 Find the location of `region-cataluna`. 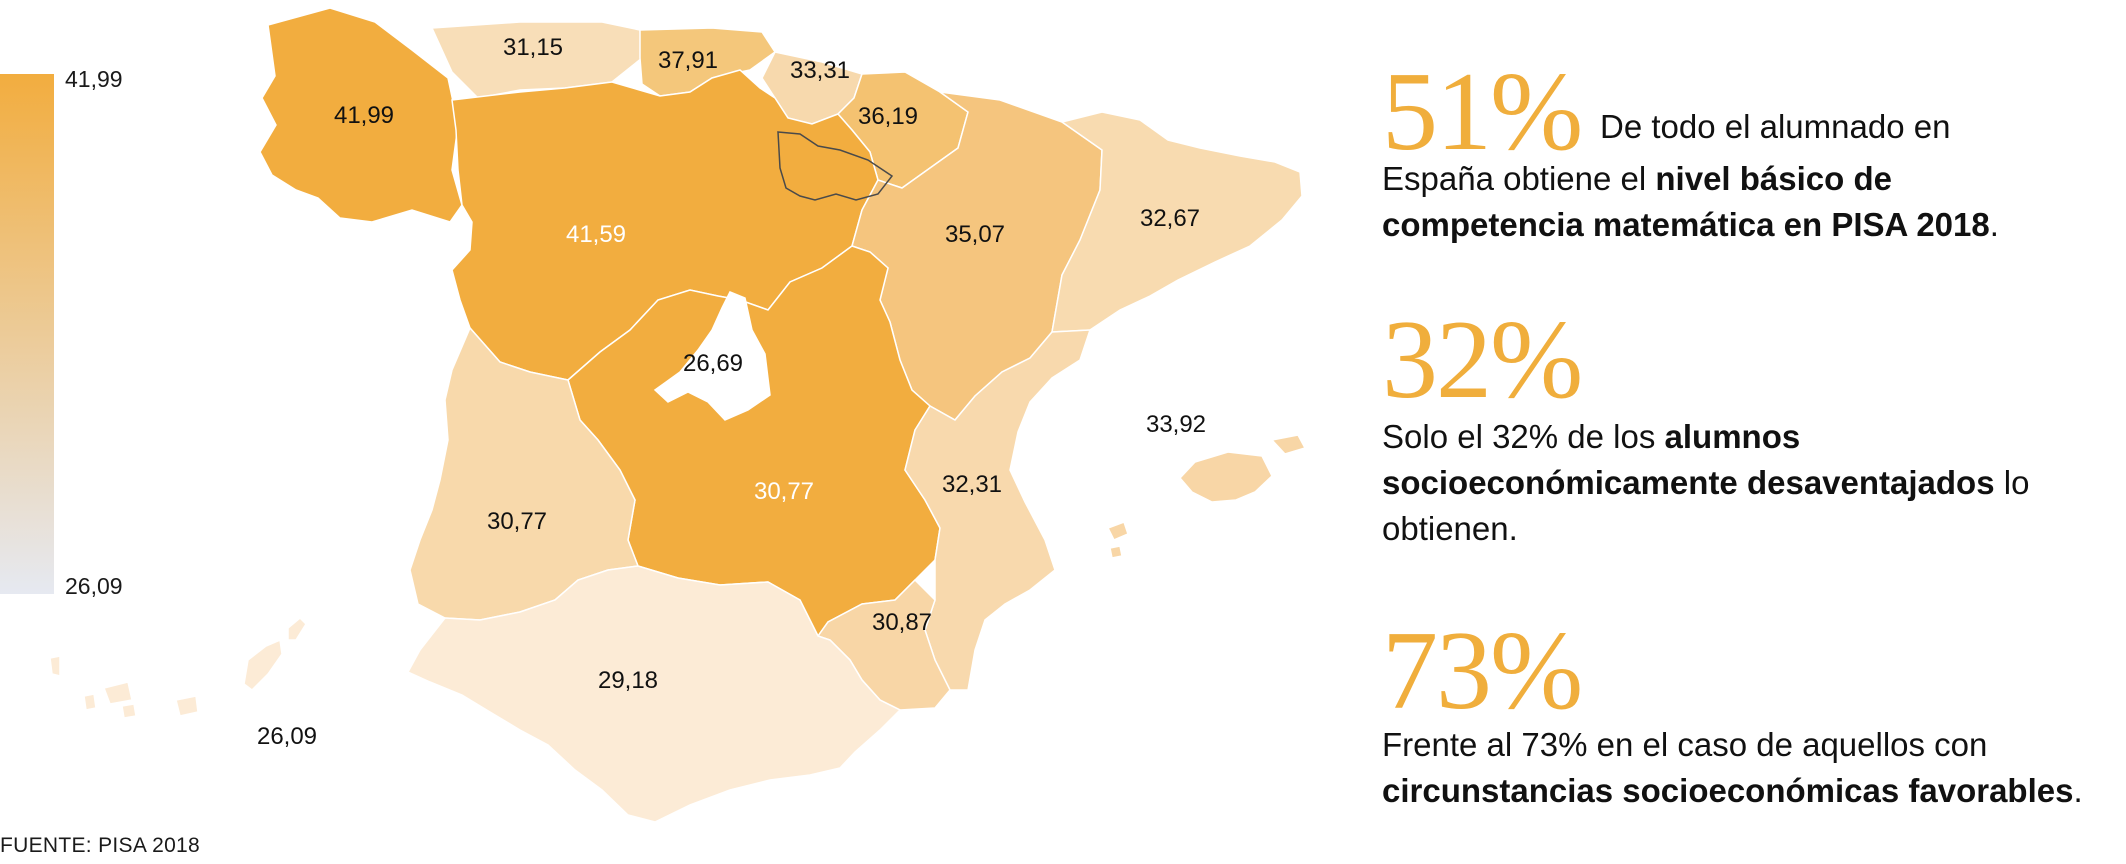

region-cataluna is located at coordinates (1177, 222).